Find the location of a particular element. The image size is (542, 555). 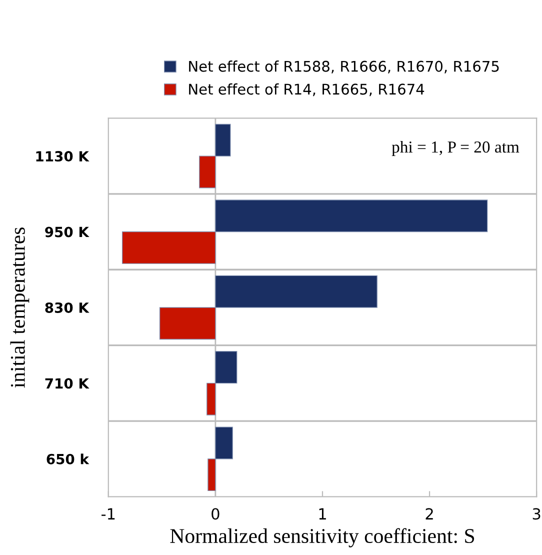

x-axis-title: Normalized sensitivity coefficient: S is located at coordinates (322, 538).